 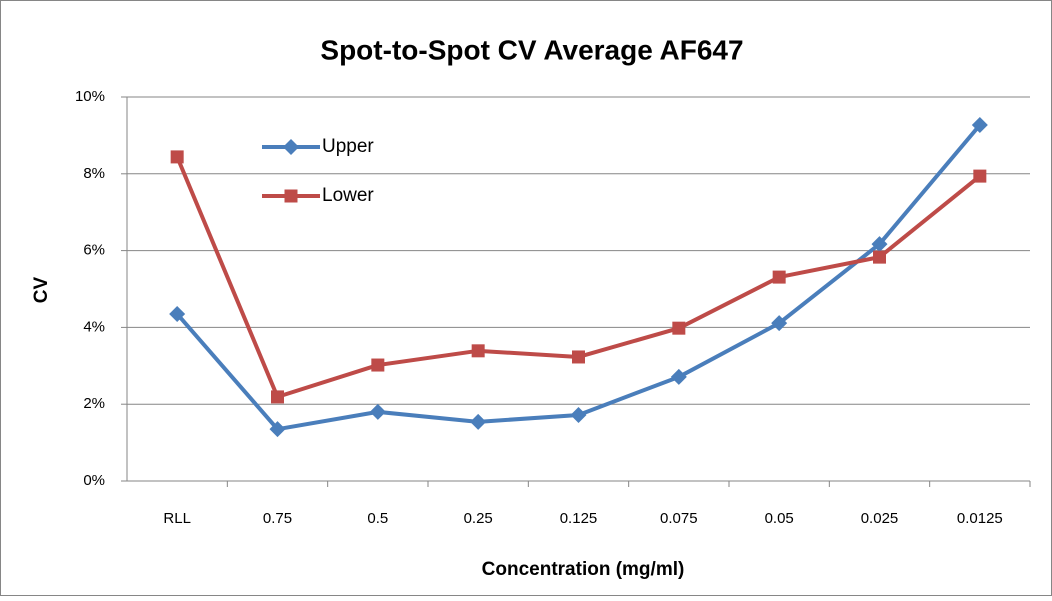 I want to click on chart-title: Spot-to-Spot CV Average AF647, so click(x=531, y=49).